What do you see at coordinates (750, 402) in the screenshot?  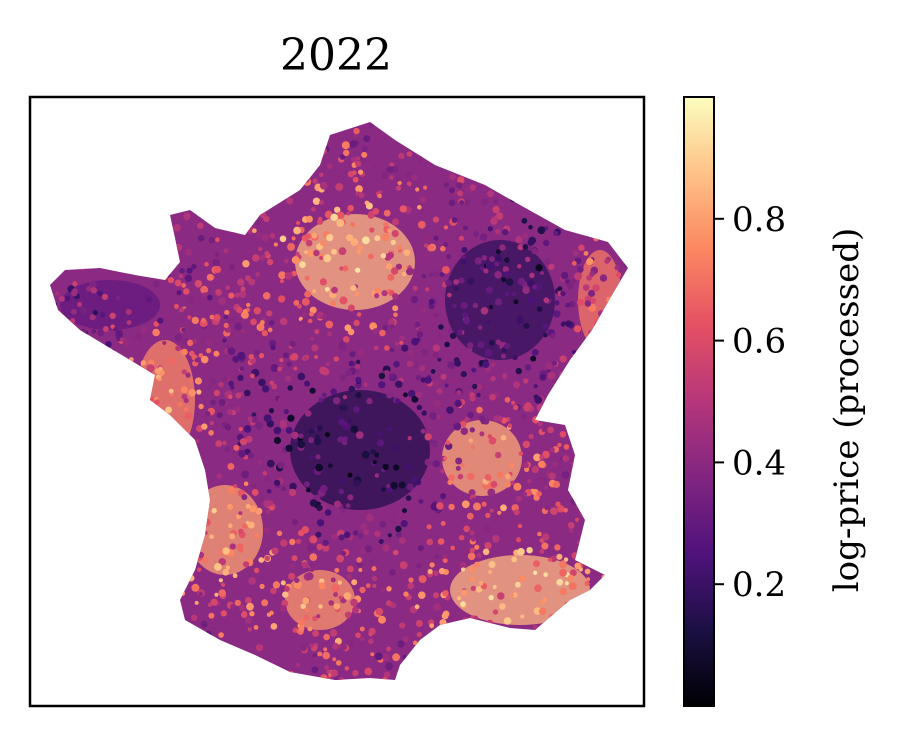 I see `colorbar-ticks: 0.2 0.4 0.6 0.8` at bounding box center [750, 402].